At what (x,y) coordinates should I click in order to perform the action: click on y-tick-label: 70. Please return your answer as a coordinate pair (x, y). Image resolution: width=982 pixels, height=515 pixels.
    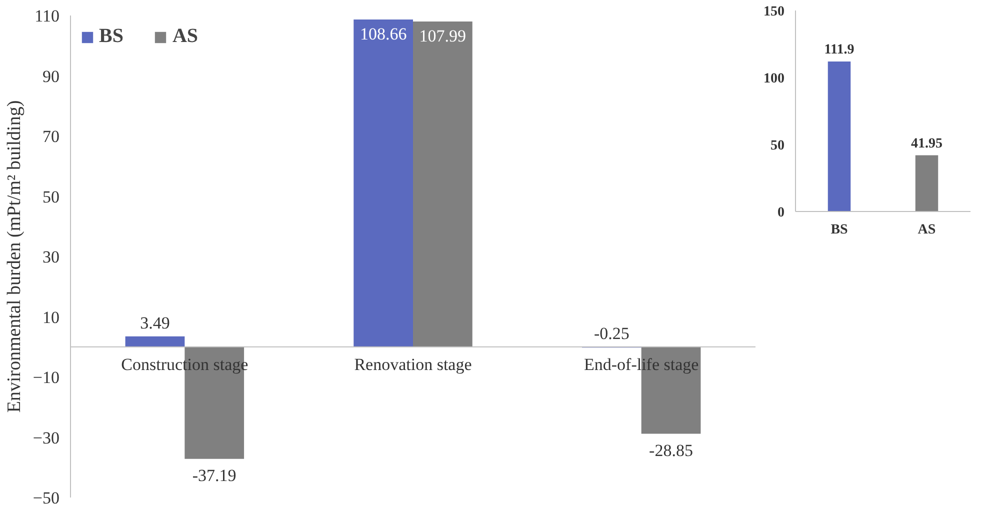
    Looking at the image, I should click on (51, 136).